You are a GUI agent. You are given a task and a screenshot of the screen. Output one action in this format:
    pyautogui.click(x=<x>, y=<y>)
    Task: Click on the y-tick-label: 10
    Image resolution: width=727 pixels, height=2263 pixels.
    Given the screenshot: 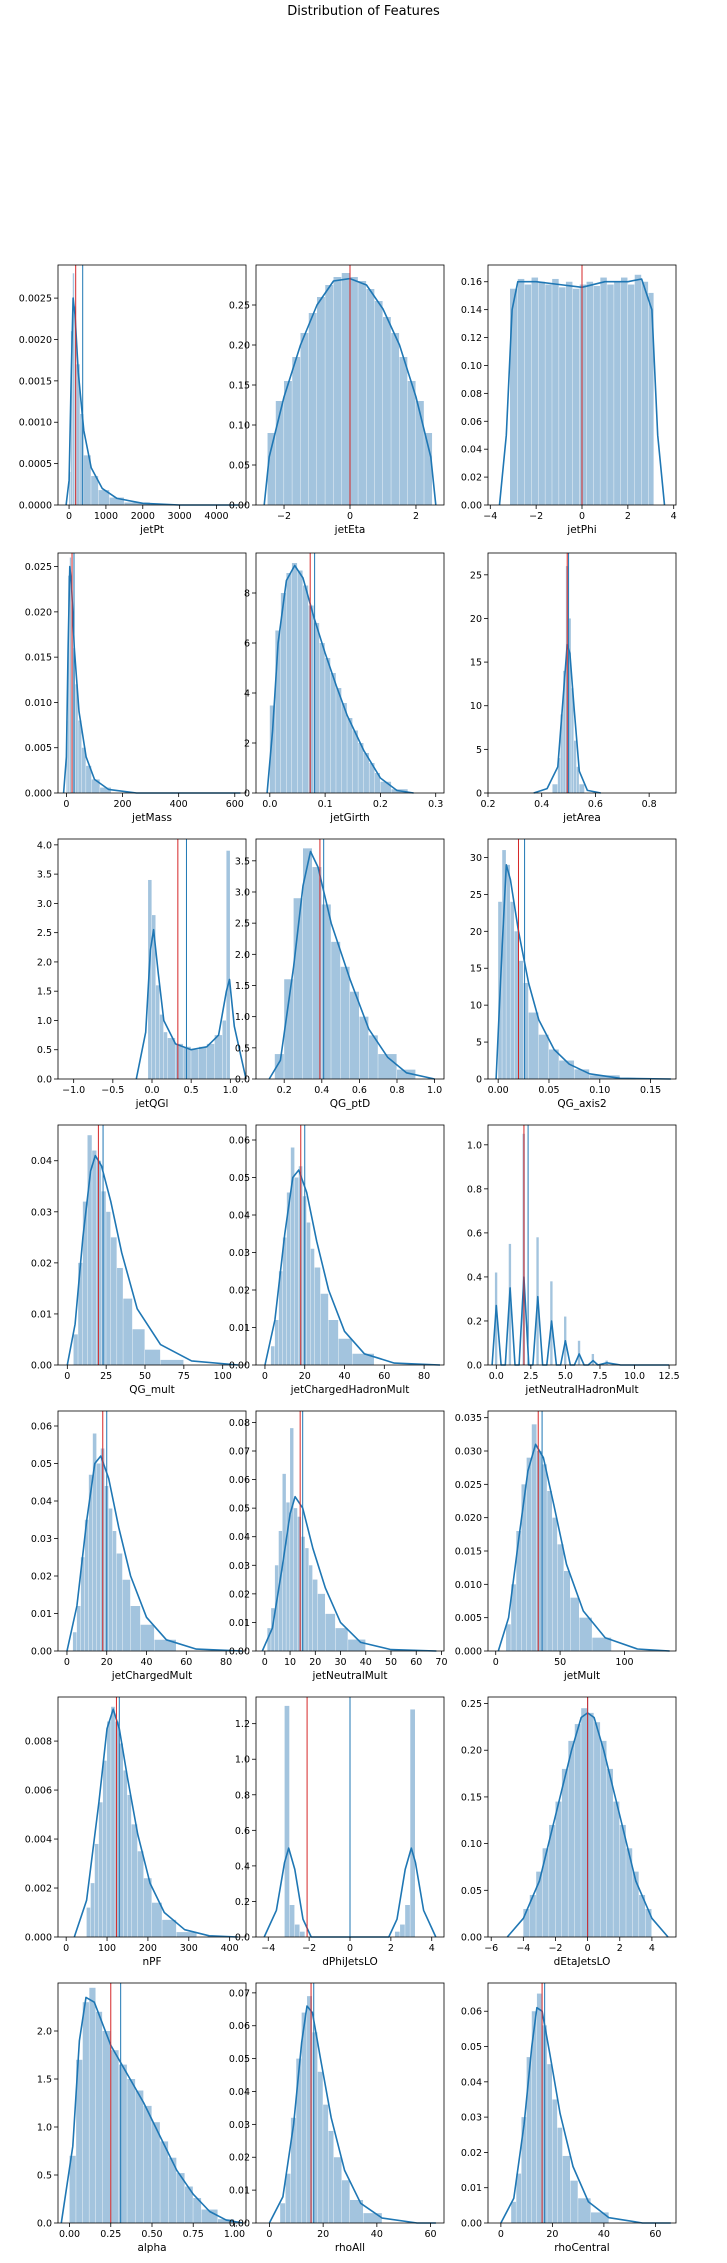 What is the action you would take?
    pyautogui.click(x=476, y=706)
    